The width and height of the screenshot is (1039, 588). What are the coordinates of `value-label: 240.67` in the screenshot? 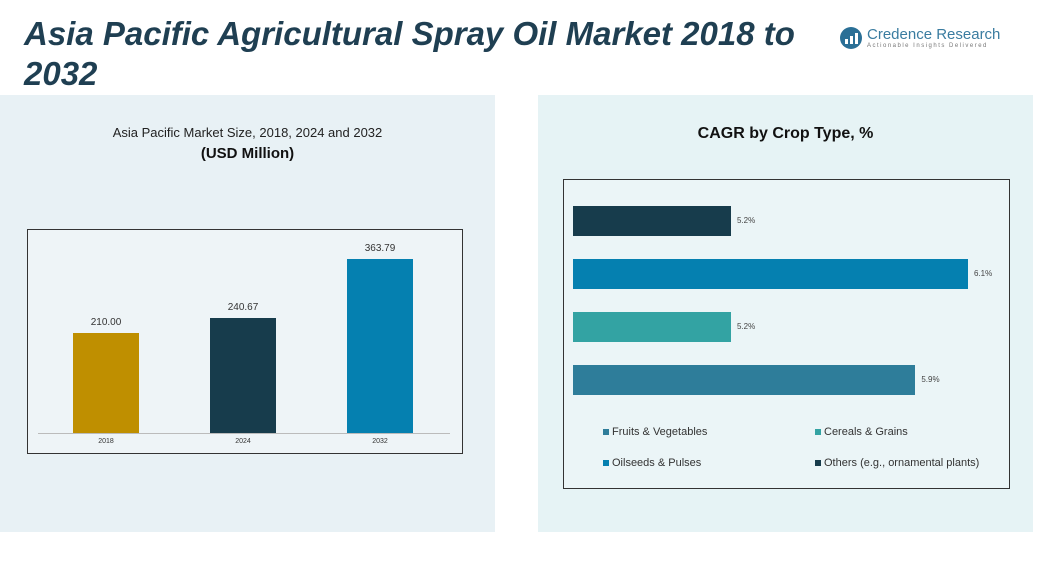 It's located at (243, 307).